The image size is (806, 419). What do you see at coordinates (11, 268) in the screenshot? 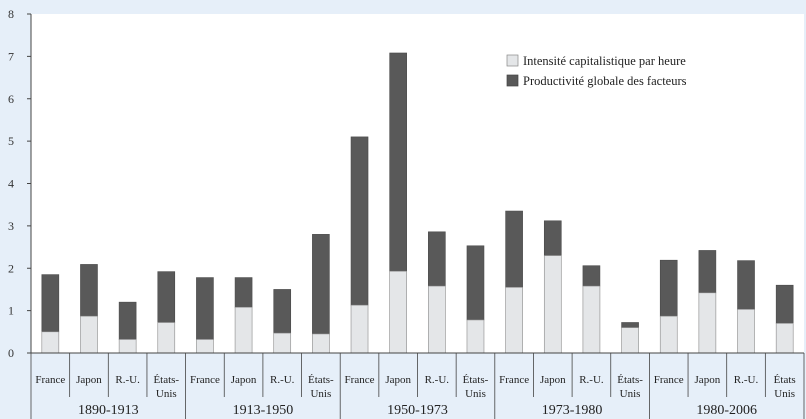
I see `y-tick-label: 2` at bounding box center [11, 268].